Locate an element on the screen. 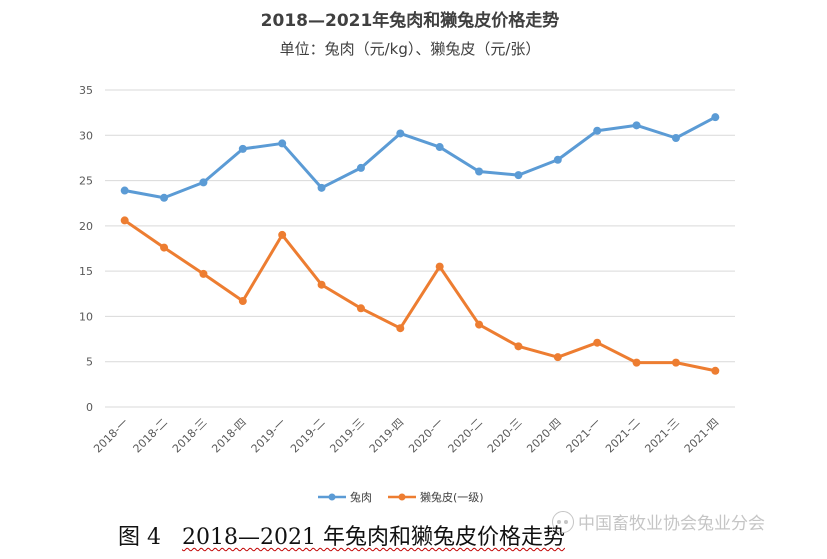 This screenshot has width=827, height=559. caption-text: 2018—2021 年兔肉和獭兔皮价格走势 is located at coordinates (373, 537).